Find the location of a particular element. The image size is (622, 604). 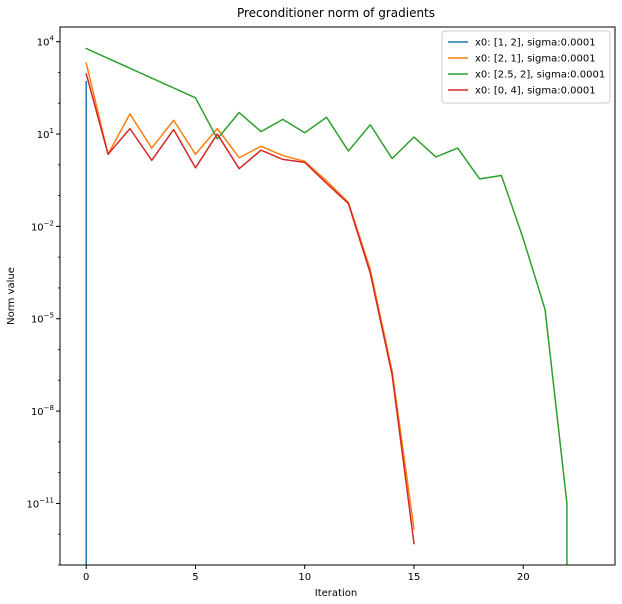

y-axis: 10⁴ 10¹ 10⁻² 10⁻⁵ 10⁻⁸ 10⁻¹¹ is located at coordinates (43, 300).